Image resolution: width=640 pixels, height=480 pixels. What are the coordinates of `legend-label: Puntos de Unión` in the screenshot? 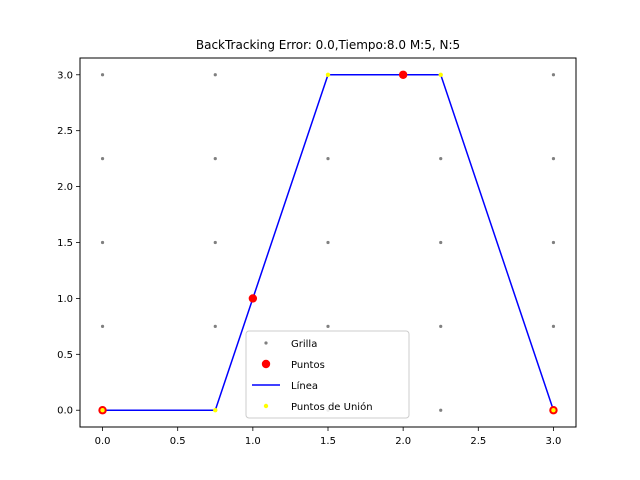 It's located at (332, 407).